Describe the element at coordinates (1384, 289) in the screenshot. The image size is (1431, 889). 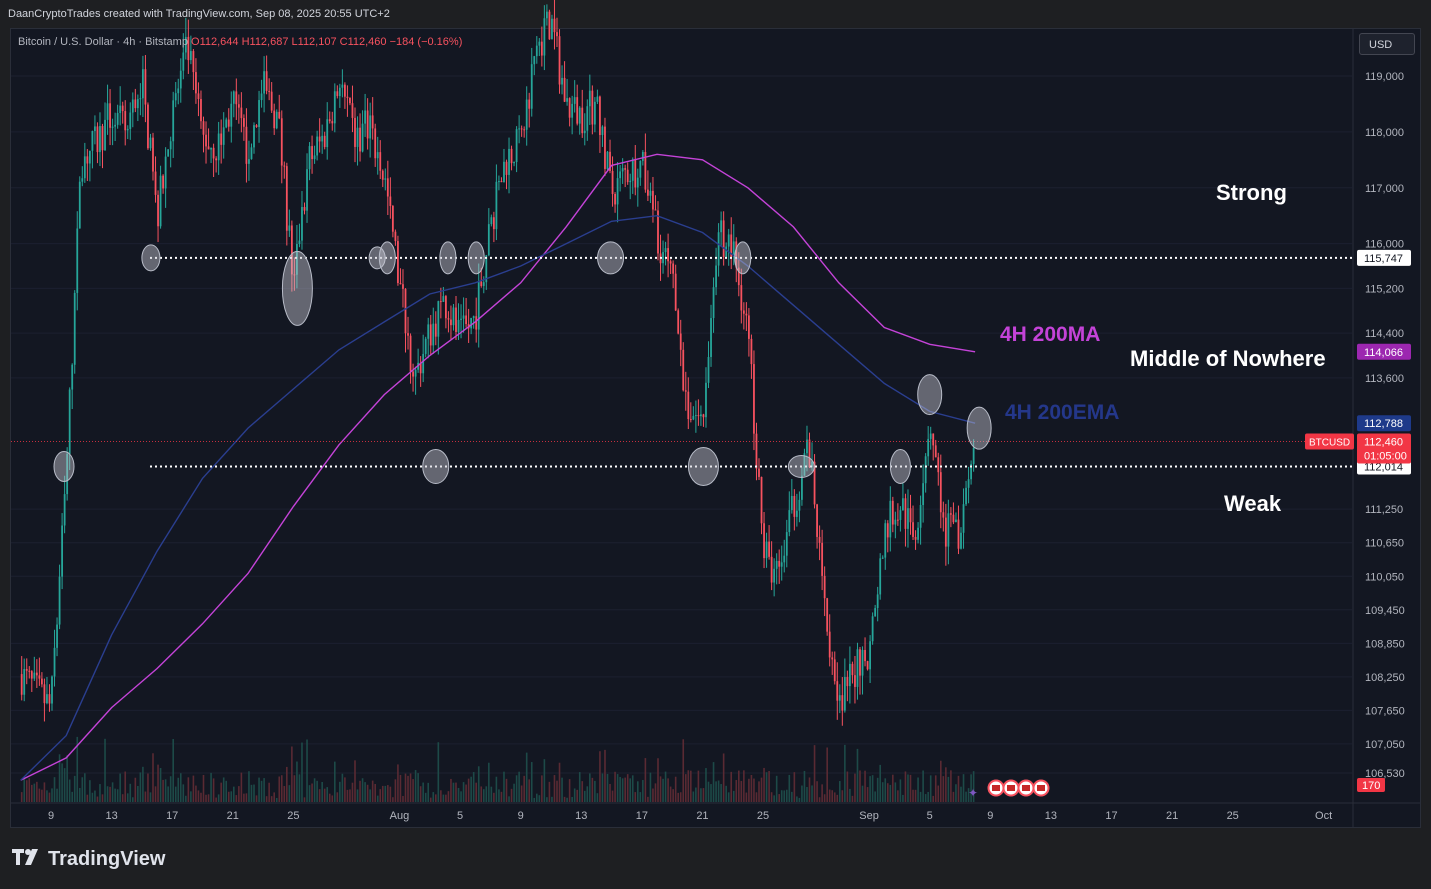
I see `y-tick-label: 115,200` at that location.